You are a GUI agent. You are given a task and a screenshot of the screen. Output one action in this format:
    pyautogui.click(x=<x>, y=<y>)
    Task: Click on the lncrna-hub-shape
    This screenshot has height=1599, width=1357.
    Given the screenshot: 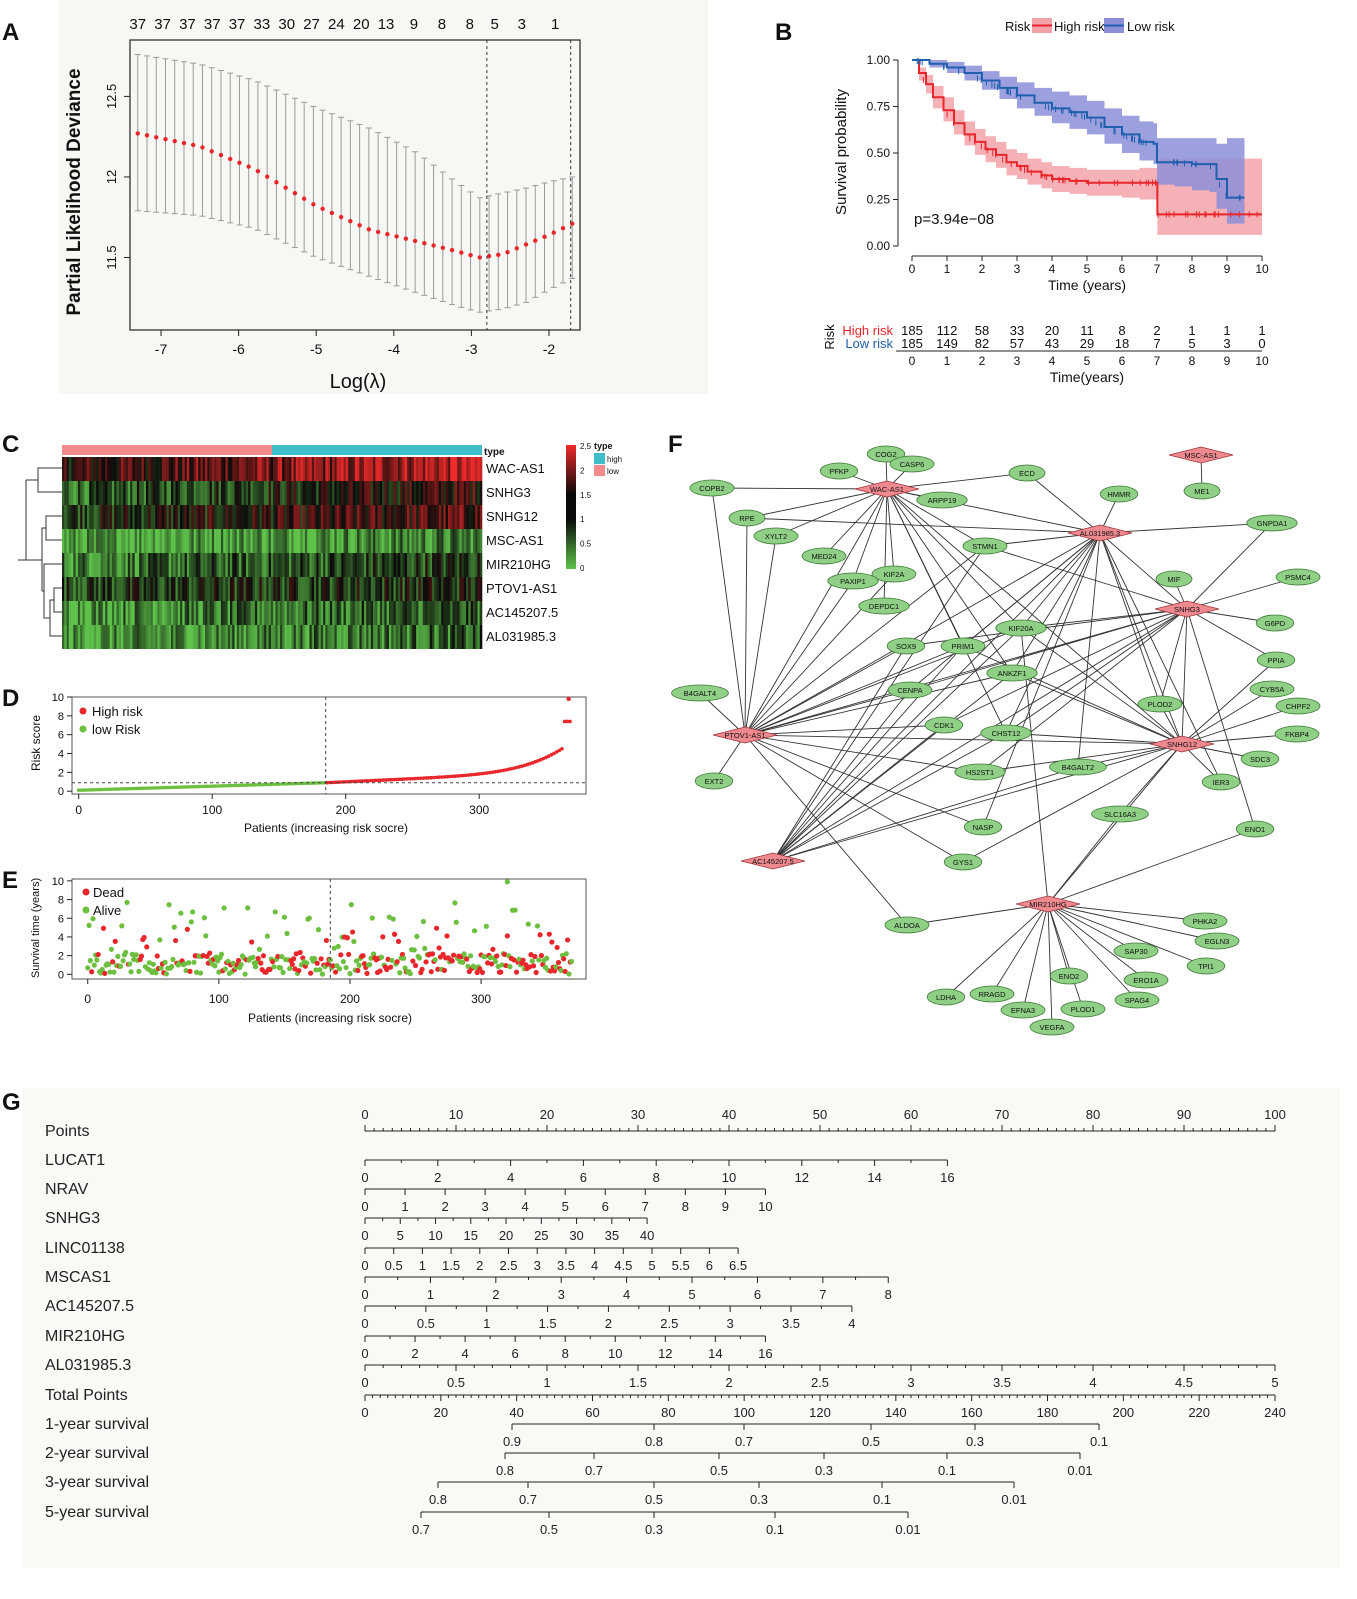 What is the action you would take?
    pyautogui.click(x=1187, y=609)
    